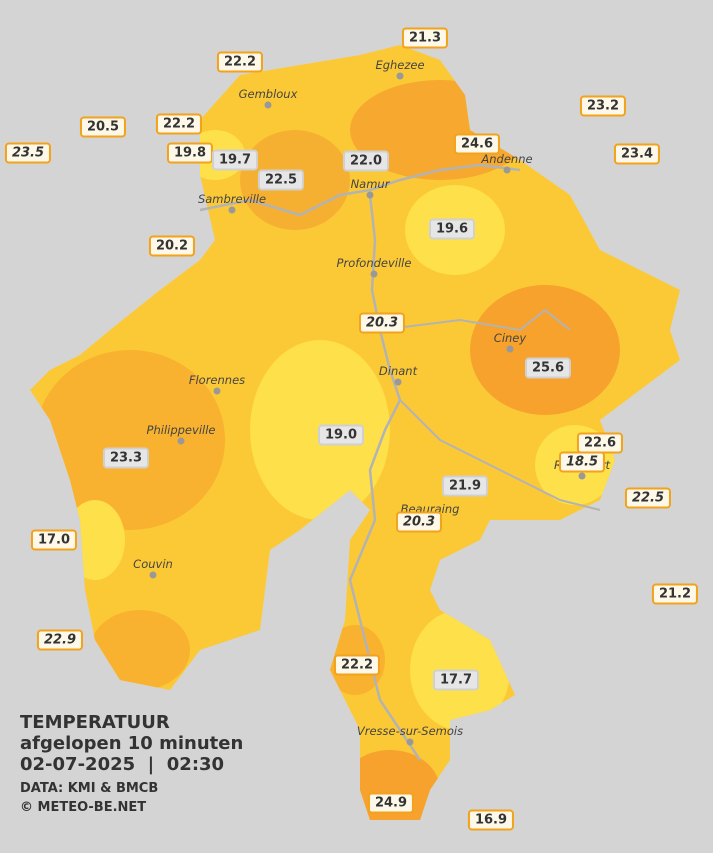  I want to click on station-reading: 22.0, so click(366, 161).